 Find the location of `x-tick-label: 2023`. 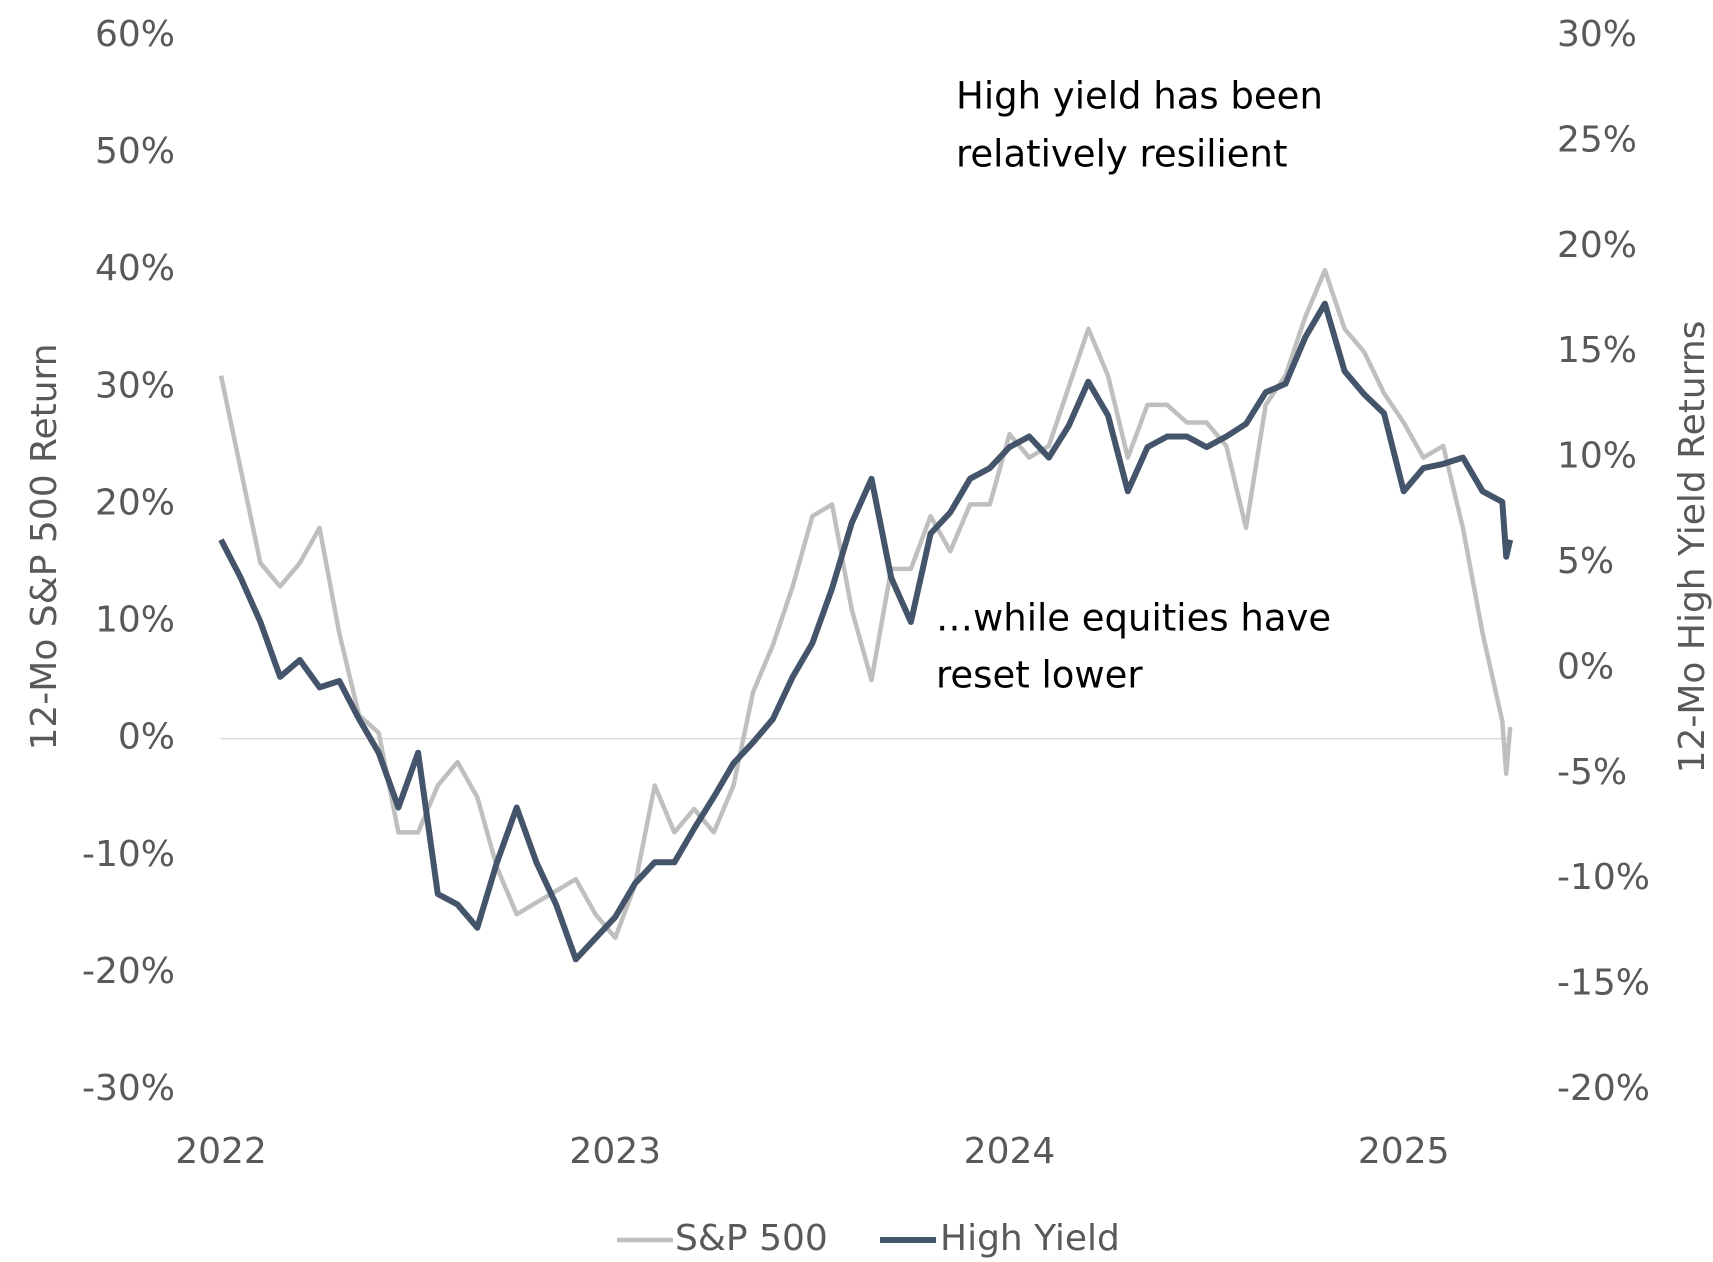

x-tick-label: 2023 is located at coordinates (615, 1151).